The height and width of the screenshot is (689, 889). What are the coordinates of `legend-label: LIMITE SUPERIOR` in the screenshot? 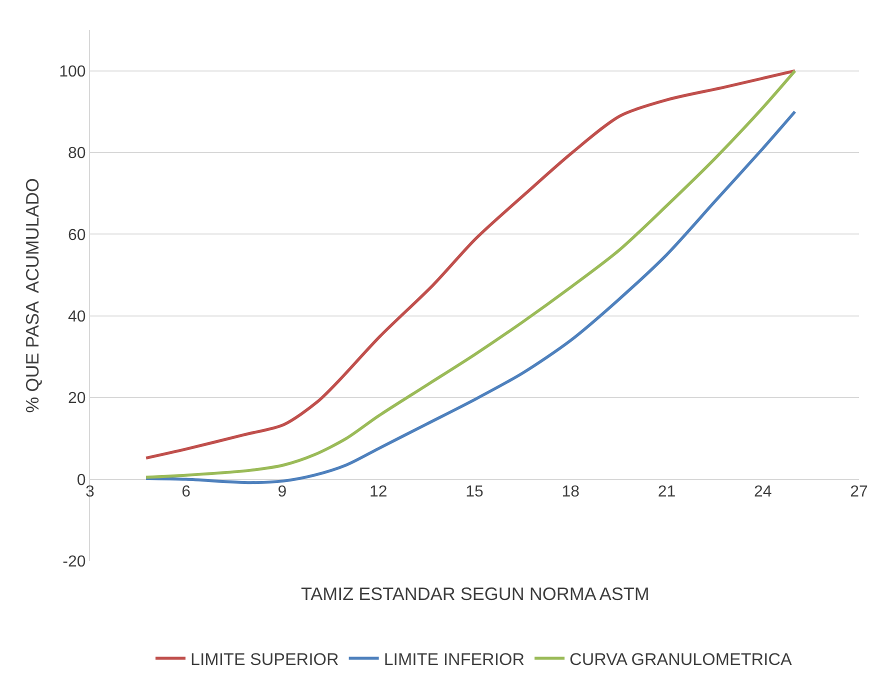 It's located at (264, 659).